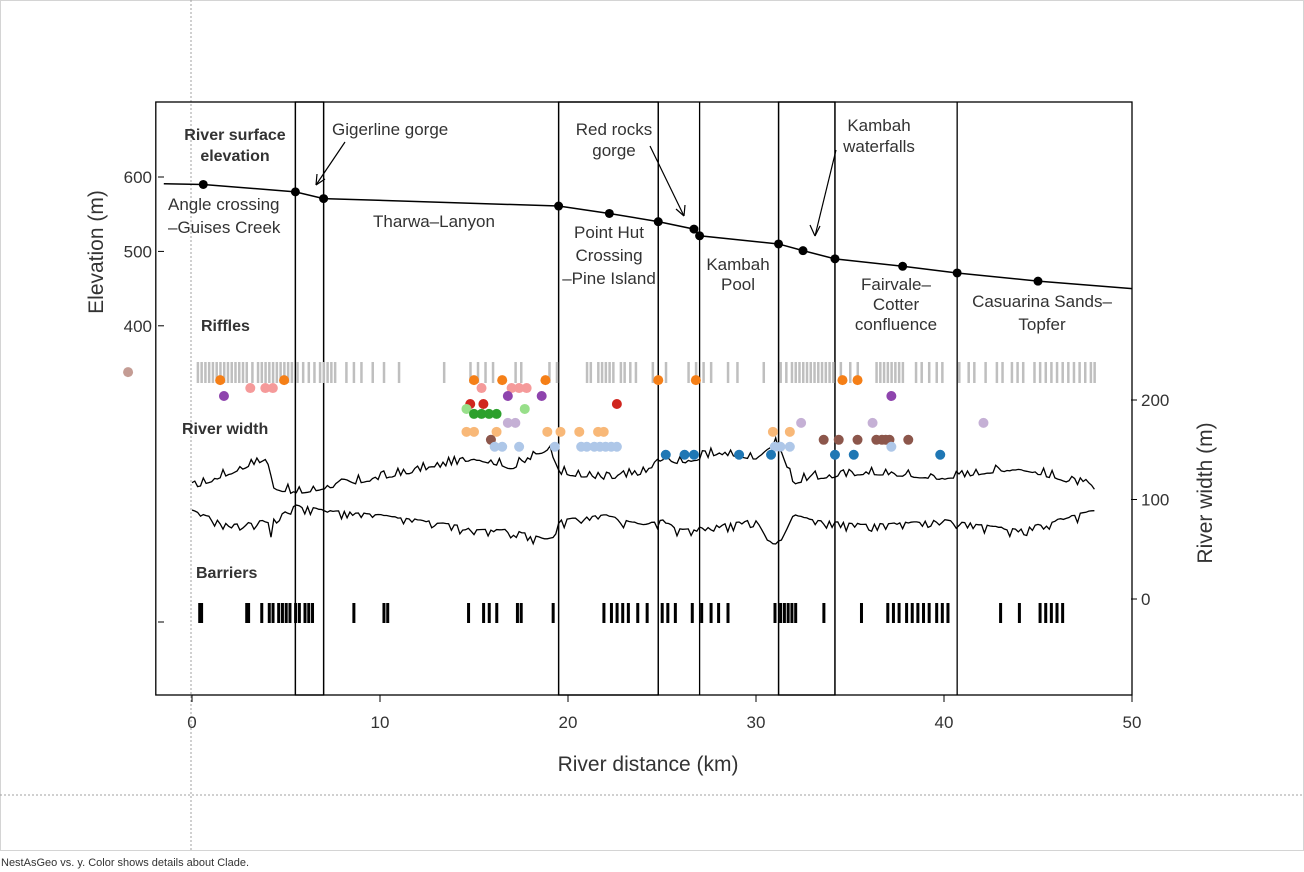 The image size is (1304, 872). Describe the element at coordinates (896, 304) in the screenshot. I see `reach-label-fairvale: Fairvale– Cotter confluence` at that location.